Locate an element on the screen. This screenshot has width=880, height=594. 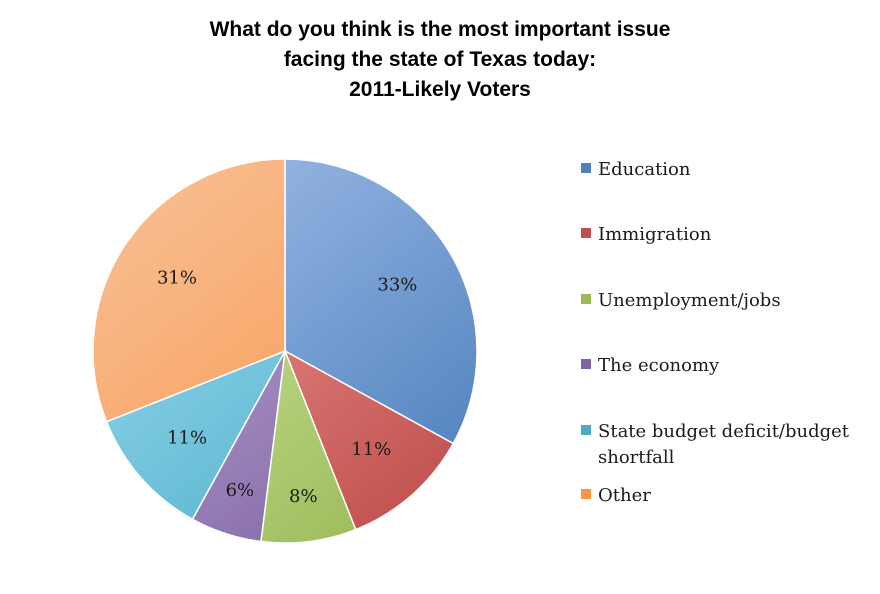
legend-swatch-other is located at coordinates (586, 494).